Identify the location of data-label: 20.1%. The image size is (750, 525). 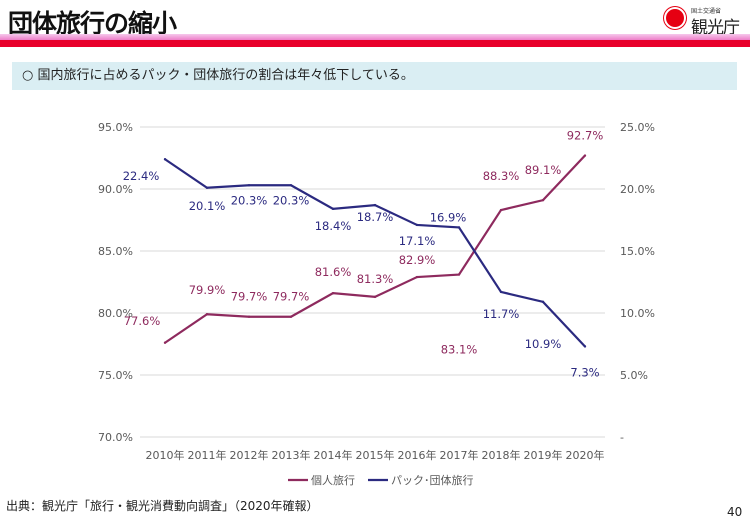
(207, 206).